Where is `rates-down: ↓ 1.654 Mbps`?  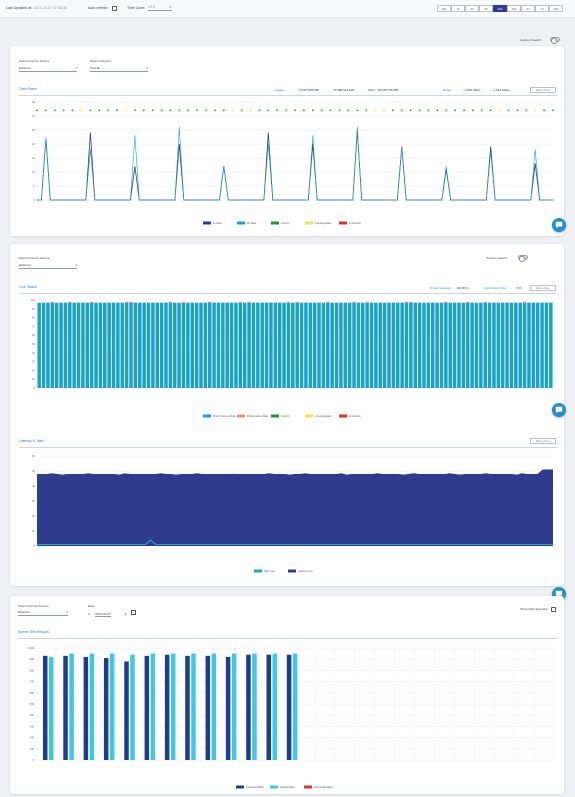
rates-down: ↓ 1.654 Mbps is located at coordinates (471, 90).